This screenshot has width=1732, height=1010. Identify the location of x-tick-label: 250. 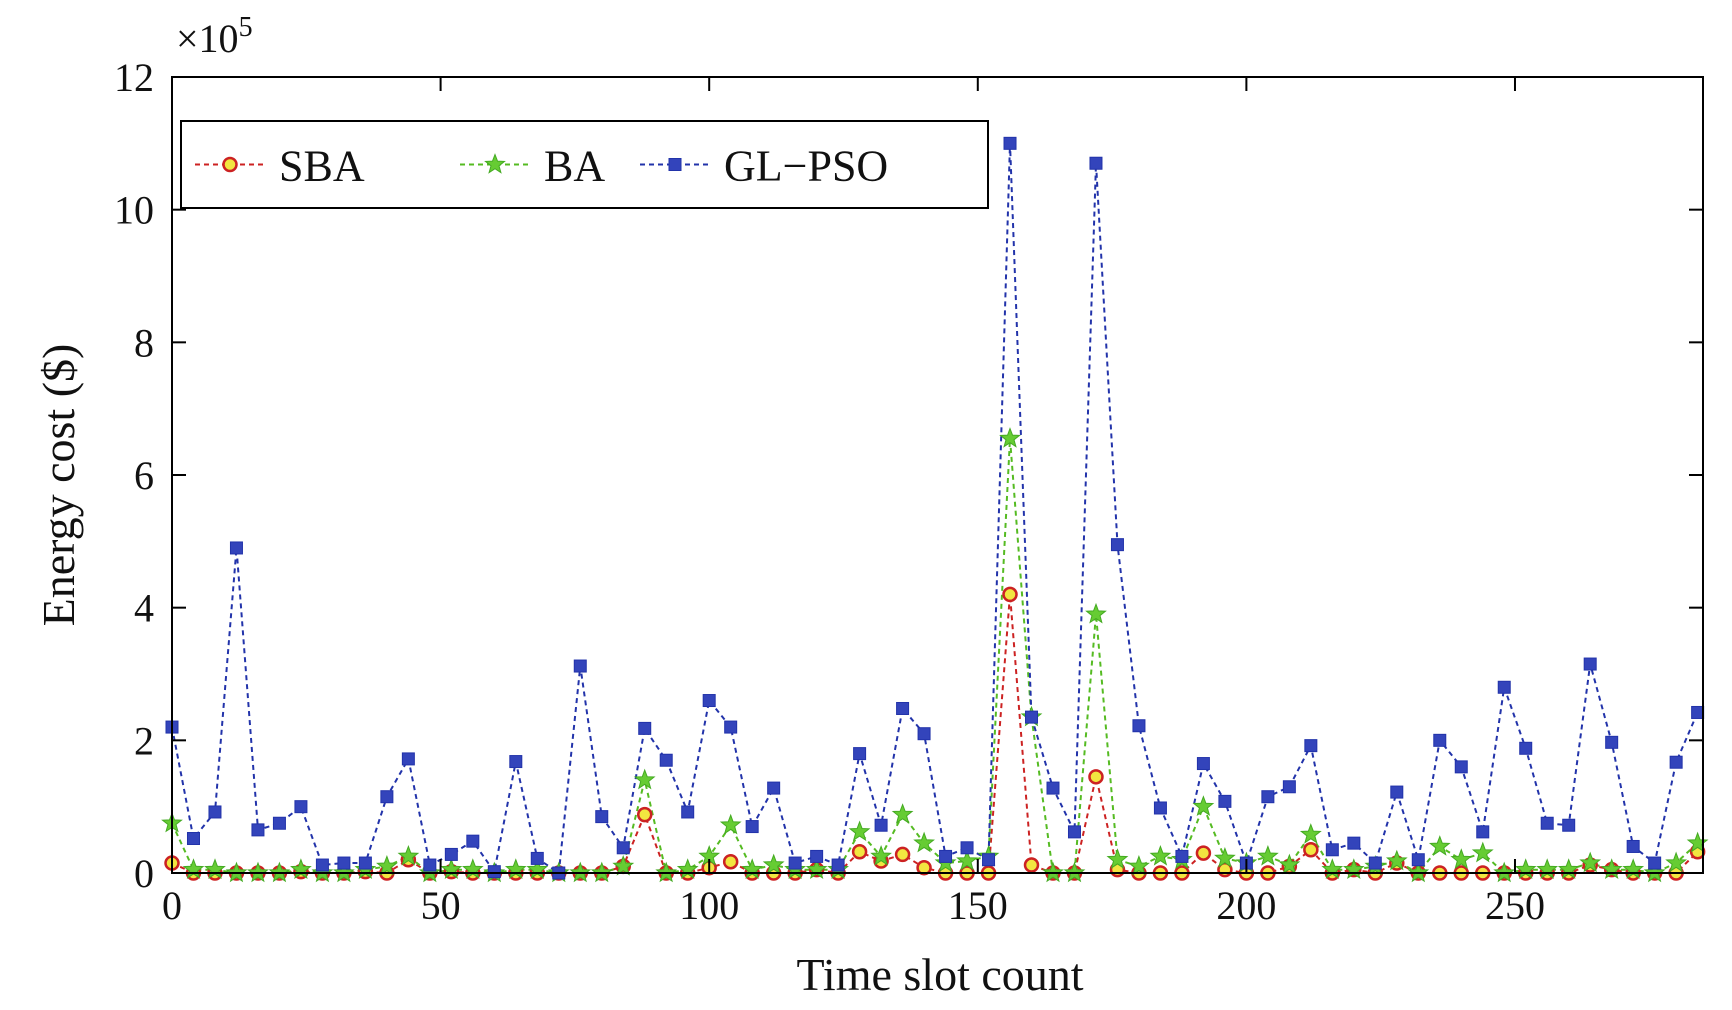
(1515, 905).